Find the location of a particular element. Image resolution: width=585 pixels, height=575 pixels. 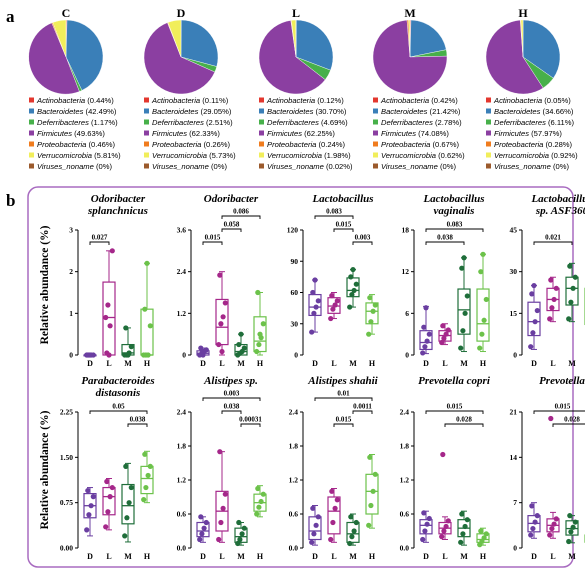

y-tick-label: 2 is located at coordinates (71, 271).